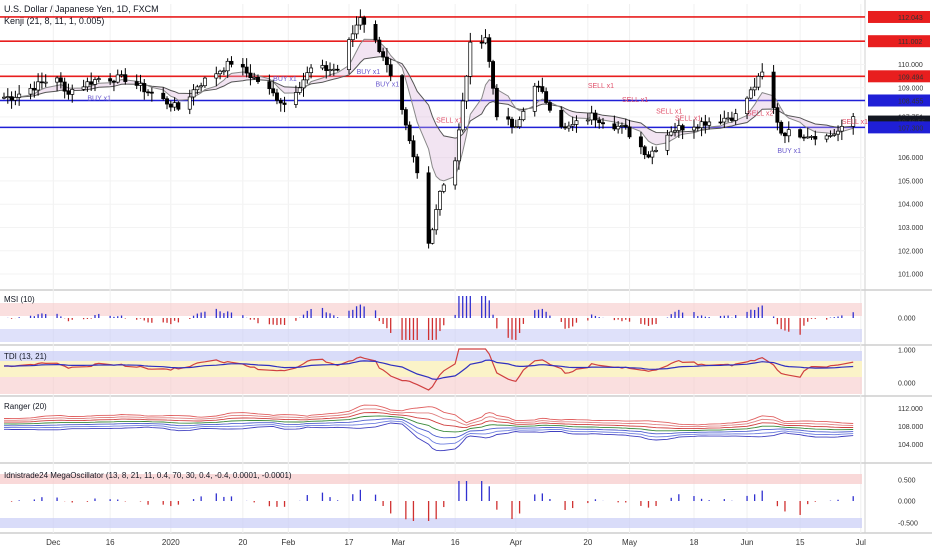 The height and width of the screenshot is (550, 932). What do you see at coordinates (910, 445) in the screenshot?
I see `pane-axis-label: 104.000` at bounding box center [910, 445].